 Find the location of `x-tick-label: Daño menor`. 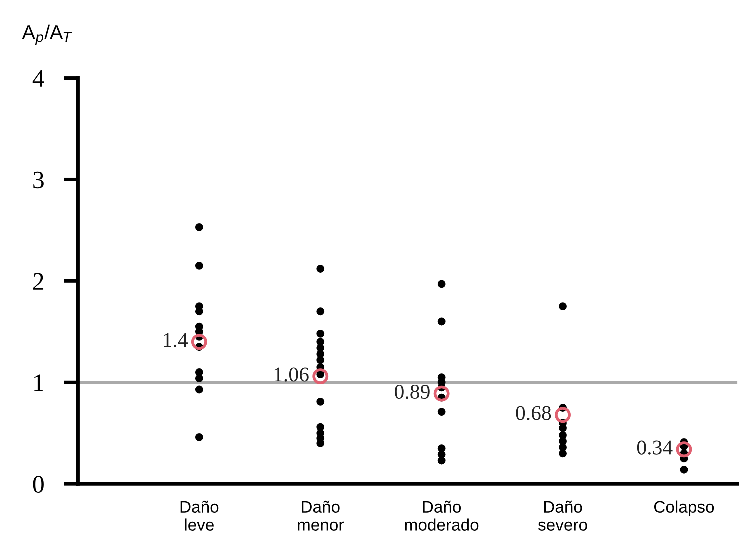

x-tick-label: Daño menor is located at coordinates (321, 515).